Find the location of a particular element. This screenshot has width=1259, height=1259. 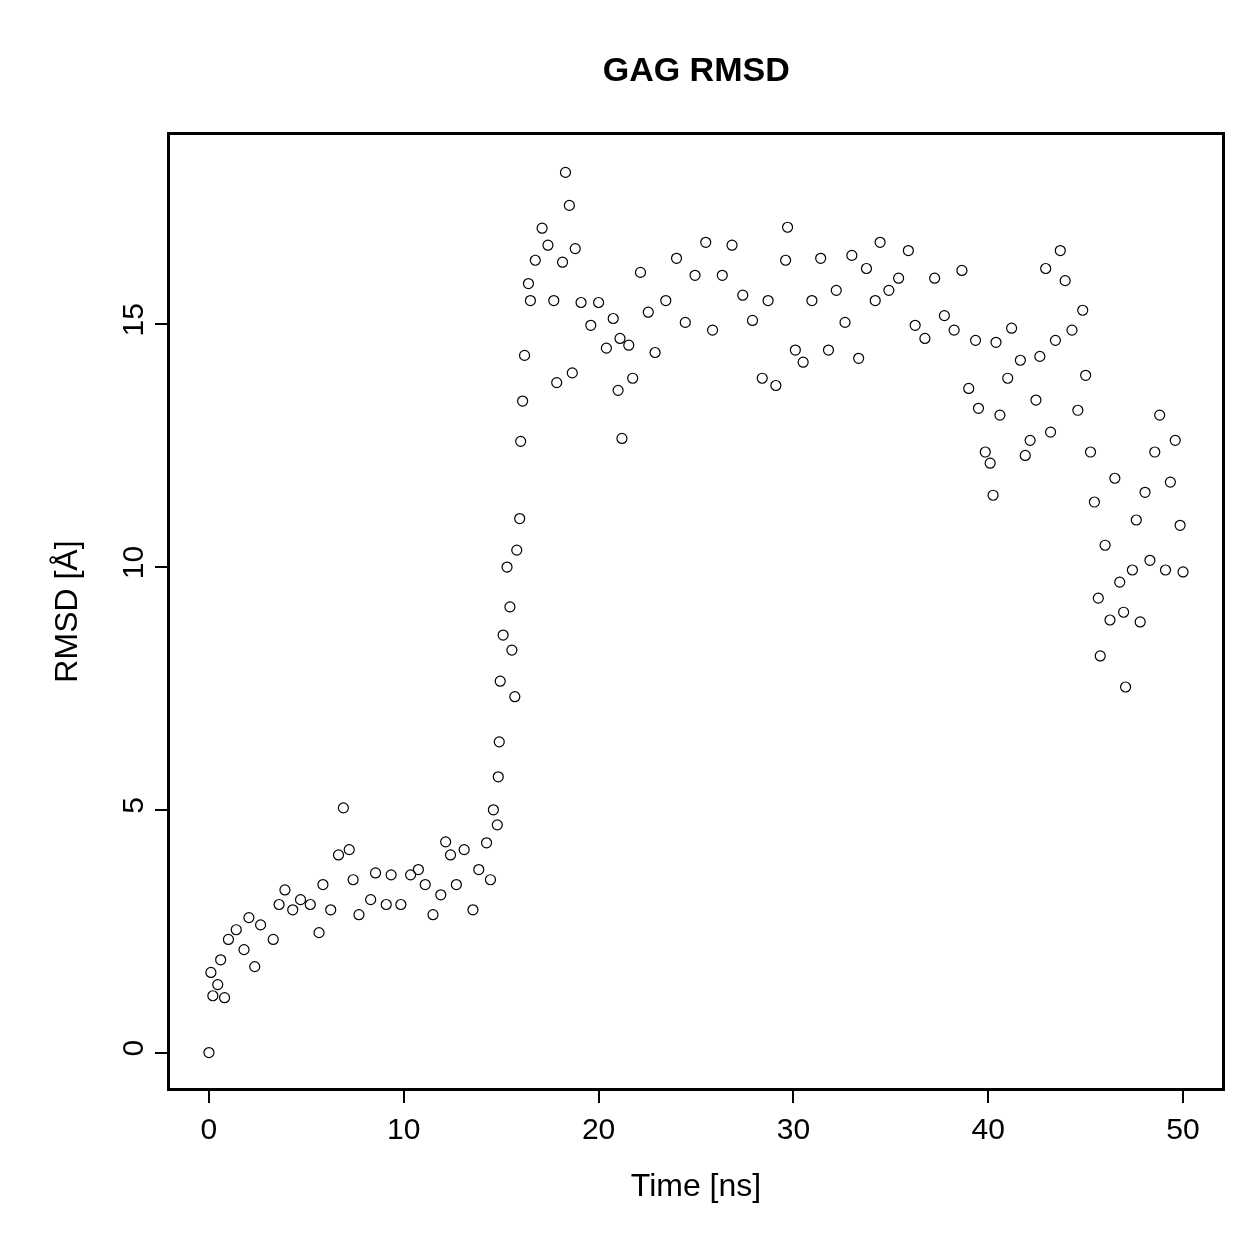

y-tick-label: 10 is located at coordinates (133, 562).